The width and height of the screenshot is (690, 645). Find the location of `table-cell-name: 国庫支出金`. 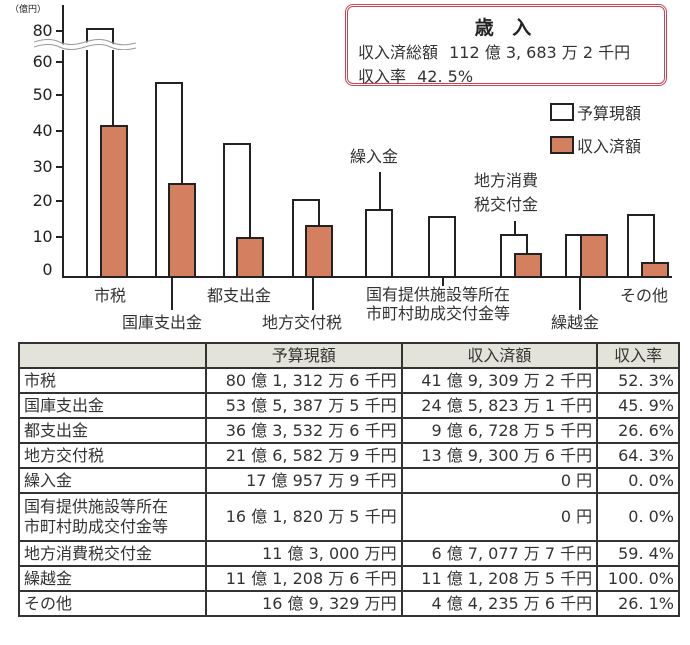

table-cell-name: 国庫支出金 is located at coordinates (112, 405).